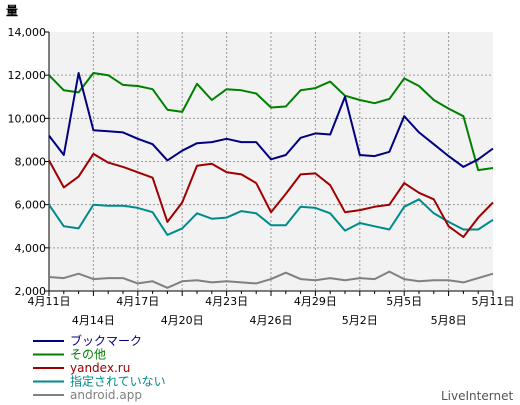 The image size is (520, 405). Describe the element at coordinates (477, 396) in the screenshot. I see `brand-label: LiveInternet` at that location.